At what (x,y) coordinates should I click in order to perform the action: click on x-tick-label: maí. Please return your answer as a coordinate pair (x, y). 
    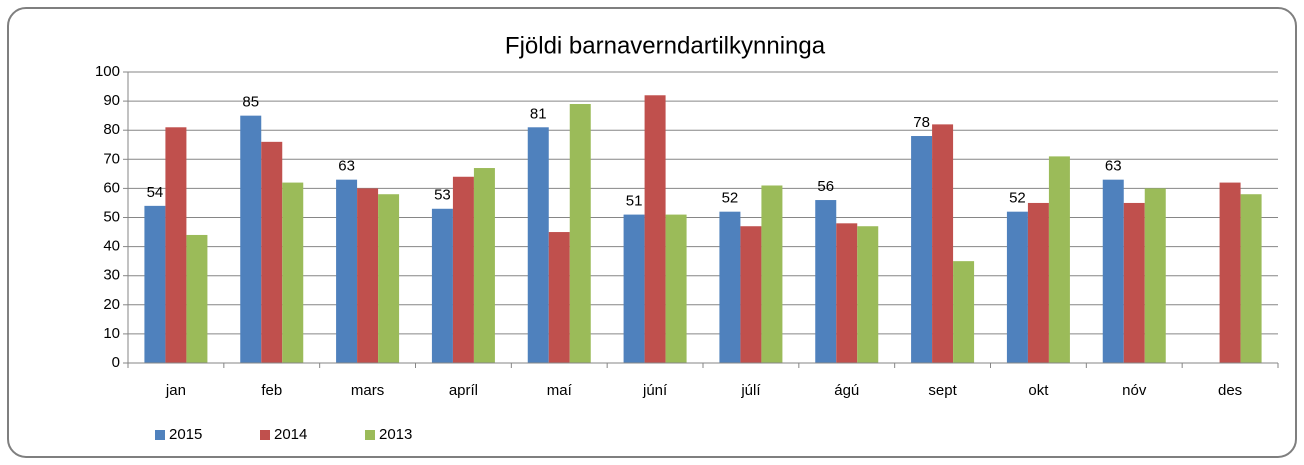
    Looking at the image, I should click on (560, 390).